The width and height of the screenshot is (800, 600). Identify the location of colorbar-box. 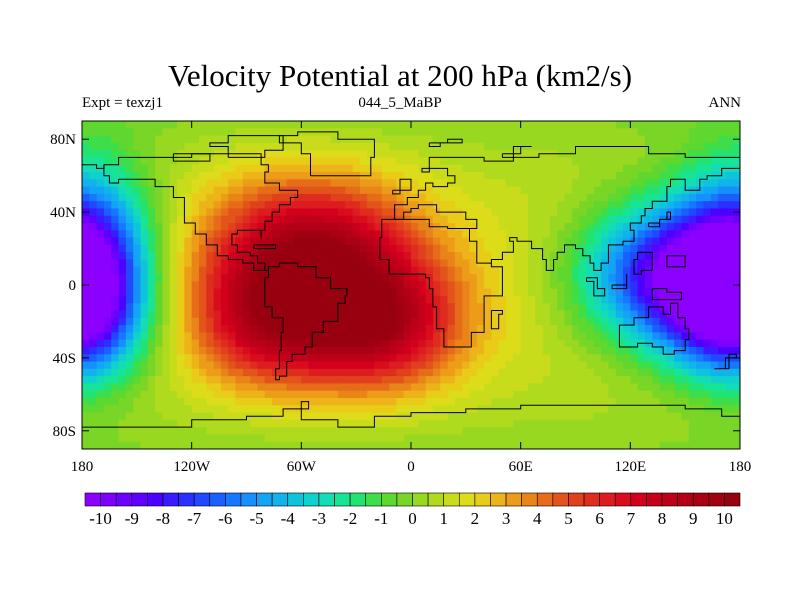
(591, 499).